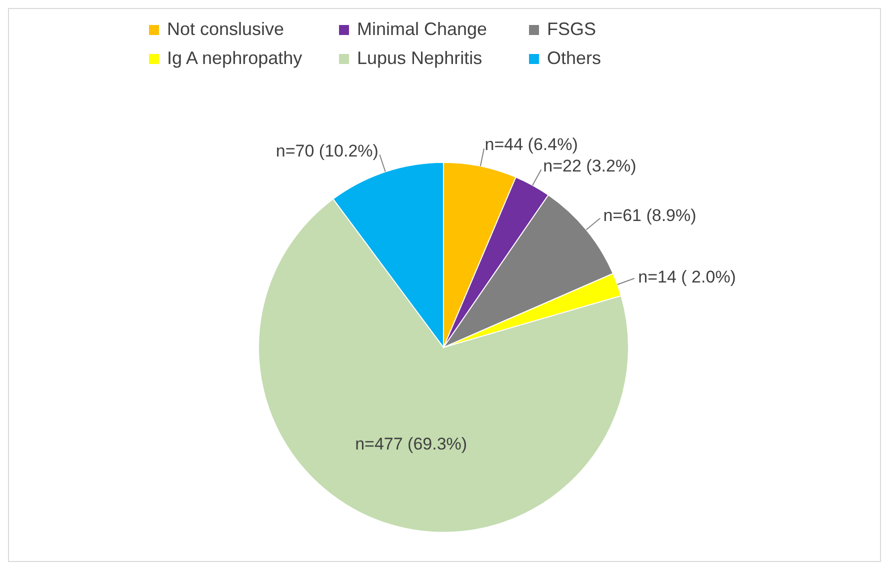 This screenshot has height=568, width=887. Describe the element at coordinates (234, 58) in the screenshot. I see `legend-label: Ig A nephropathy` at that location.